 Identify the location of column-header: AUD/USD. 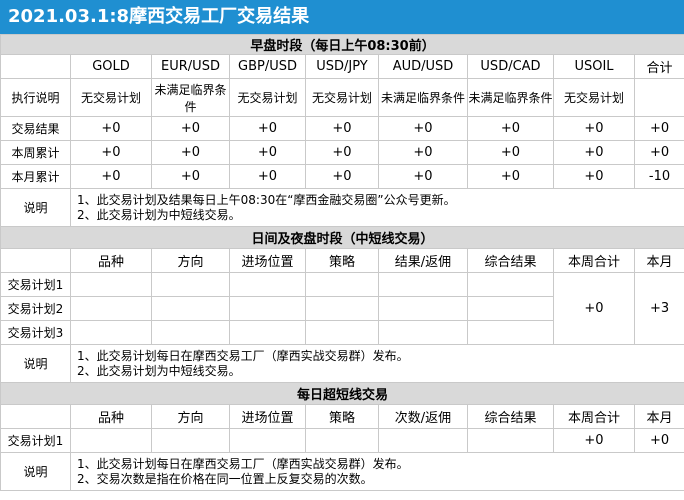
(423, 66).